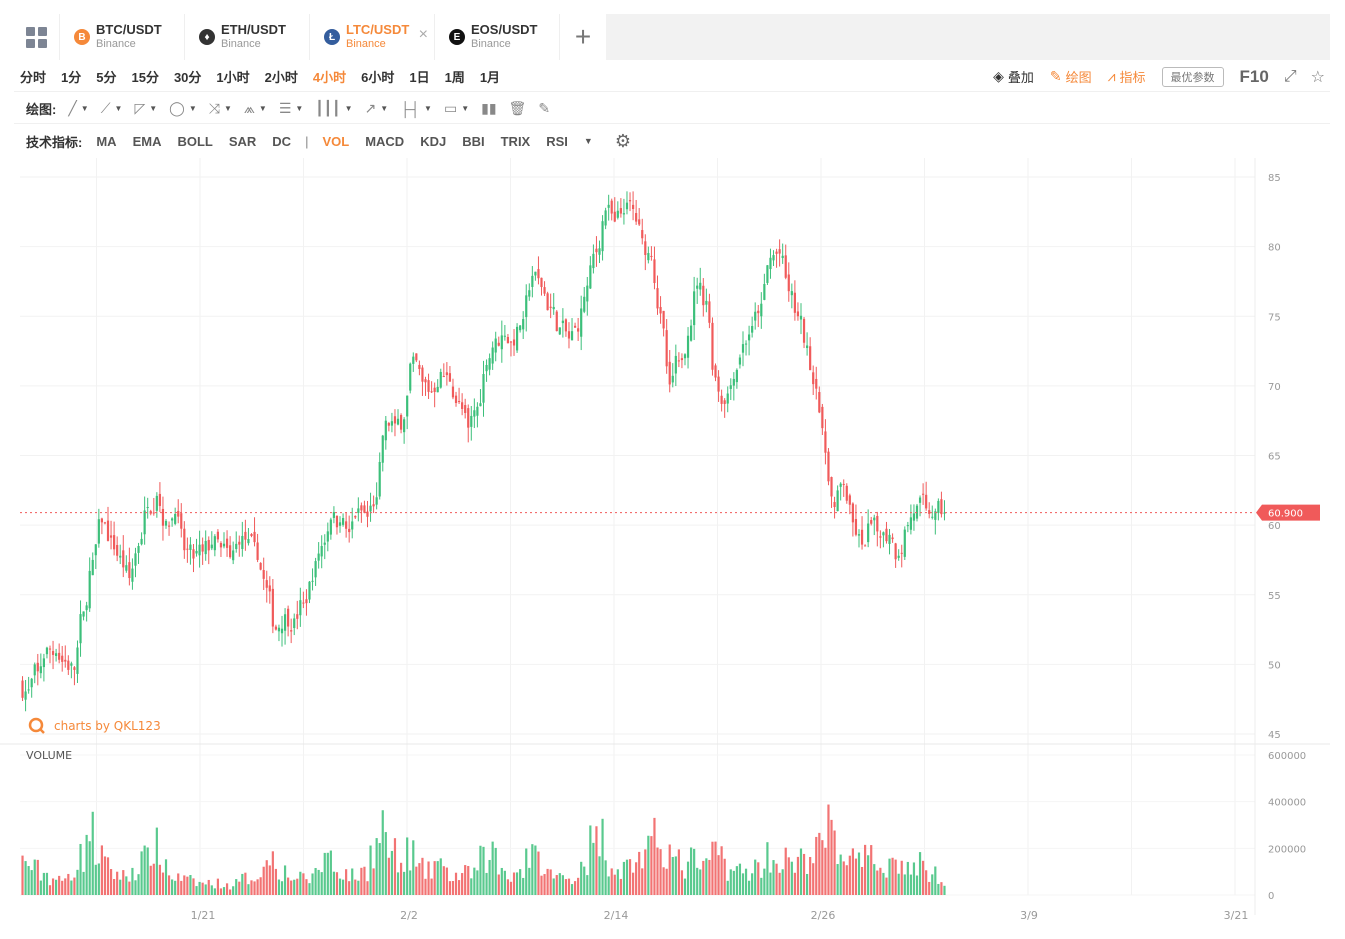 The width and height of the screenshot is (1345, 939). What do you see at coordinates (37, 37) in the screenshot?
I see `layout-grid-icon` at bounding box center [37, 37].